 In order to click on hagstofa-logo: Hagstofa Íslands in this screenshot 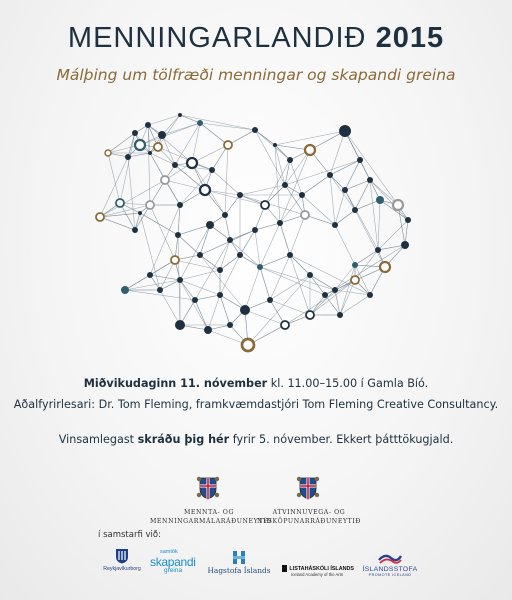, I will do `click(239, 562)`.